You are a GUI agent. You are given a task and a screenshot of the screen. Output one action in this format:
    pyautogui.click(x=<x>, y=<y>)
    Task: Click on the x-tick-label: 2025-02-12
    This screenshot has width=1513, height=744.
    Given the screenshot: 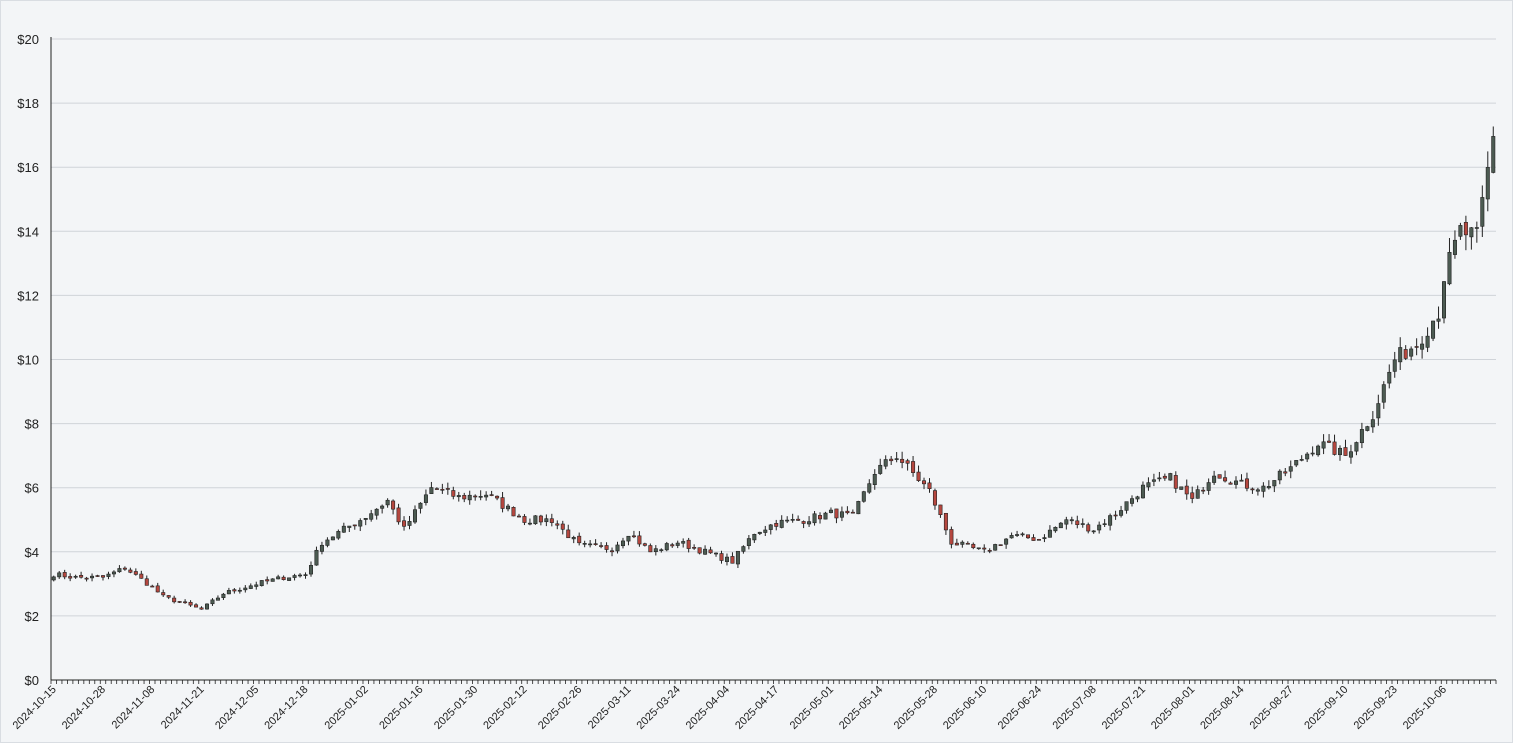 What is the action you would take?
    pyautogui.click(x=505, y=708)
    